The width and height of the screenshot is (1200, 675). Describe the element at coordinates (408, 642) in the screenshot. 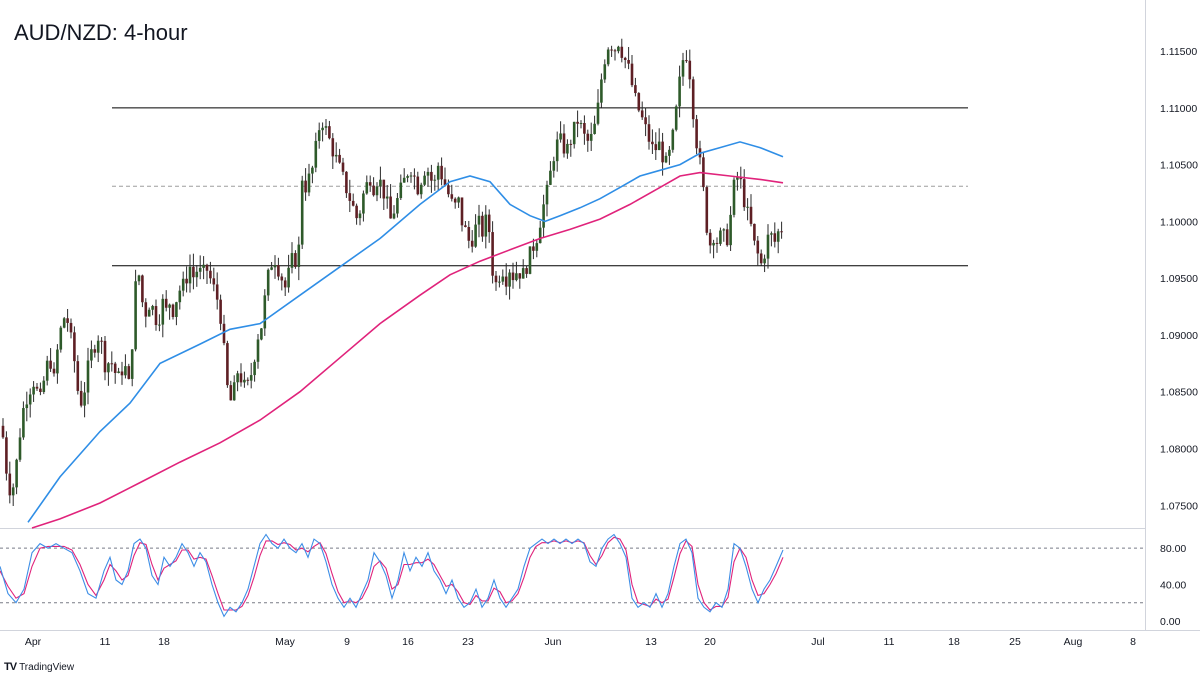

I see `time-tick-label: 16` at that location.